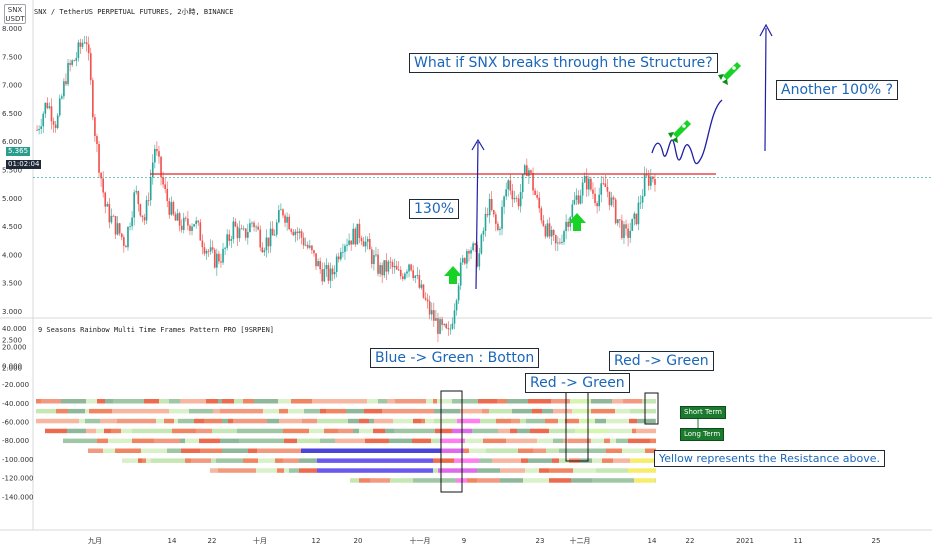 Image resolution: width=932 pixels, height=554 pixels. I want to click on date-tick-label: 十一月, so click(420, 540).